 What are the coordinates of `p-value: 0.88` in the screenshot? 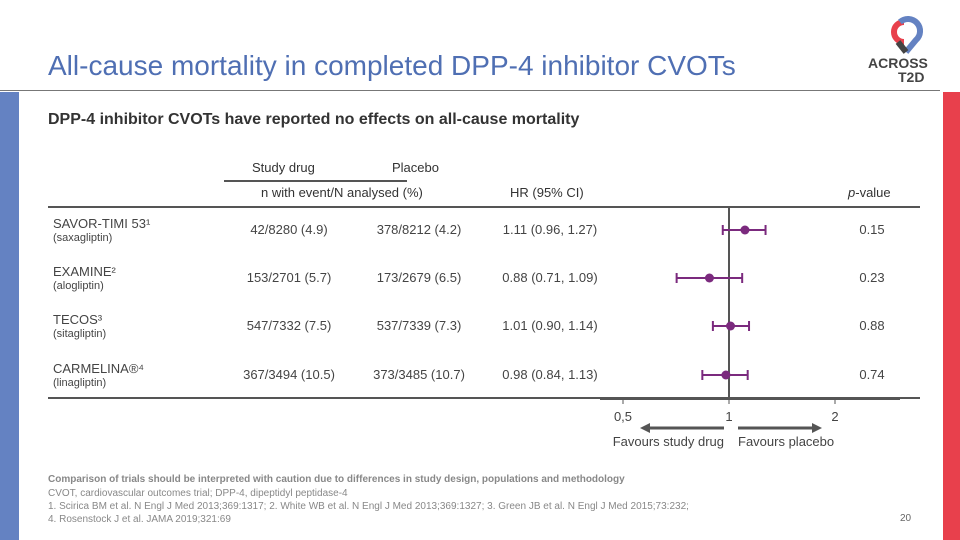 It's located at (872, 325).